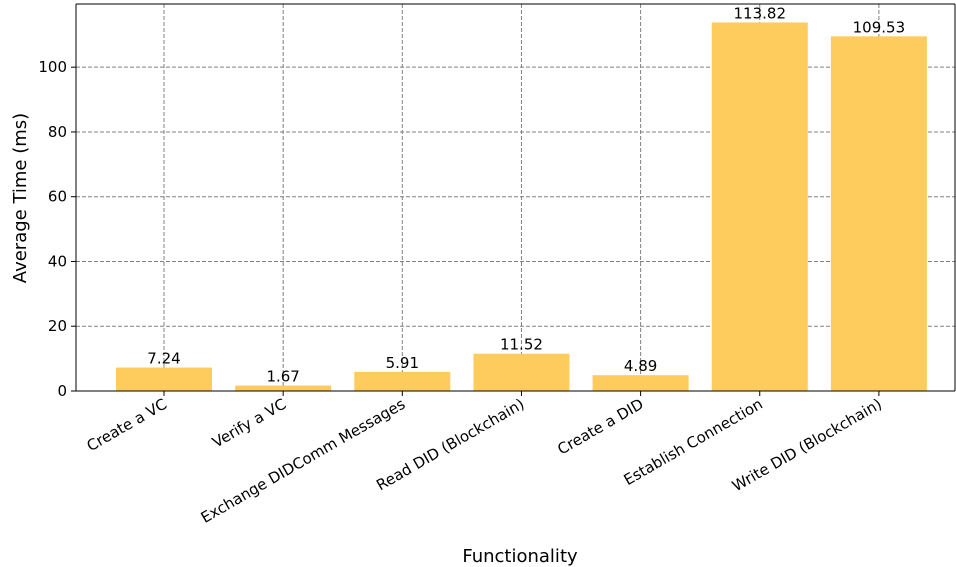  What do you see at coordinates (62, 391) in the screenshot?
I see `y-tick-label: 0` at bounding box center [62, 391].